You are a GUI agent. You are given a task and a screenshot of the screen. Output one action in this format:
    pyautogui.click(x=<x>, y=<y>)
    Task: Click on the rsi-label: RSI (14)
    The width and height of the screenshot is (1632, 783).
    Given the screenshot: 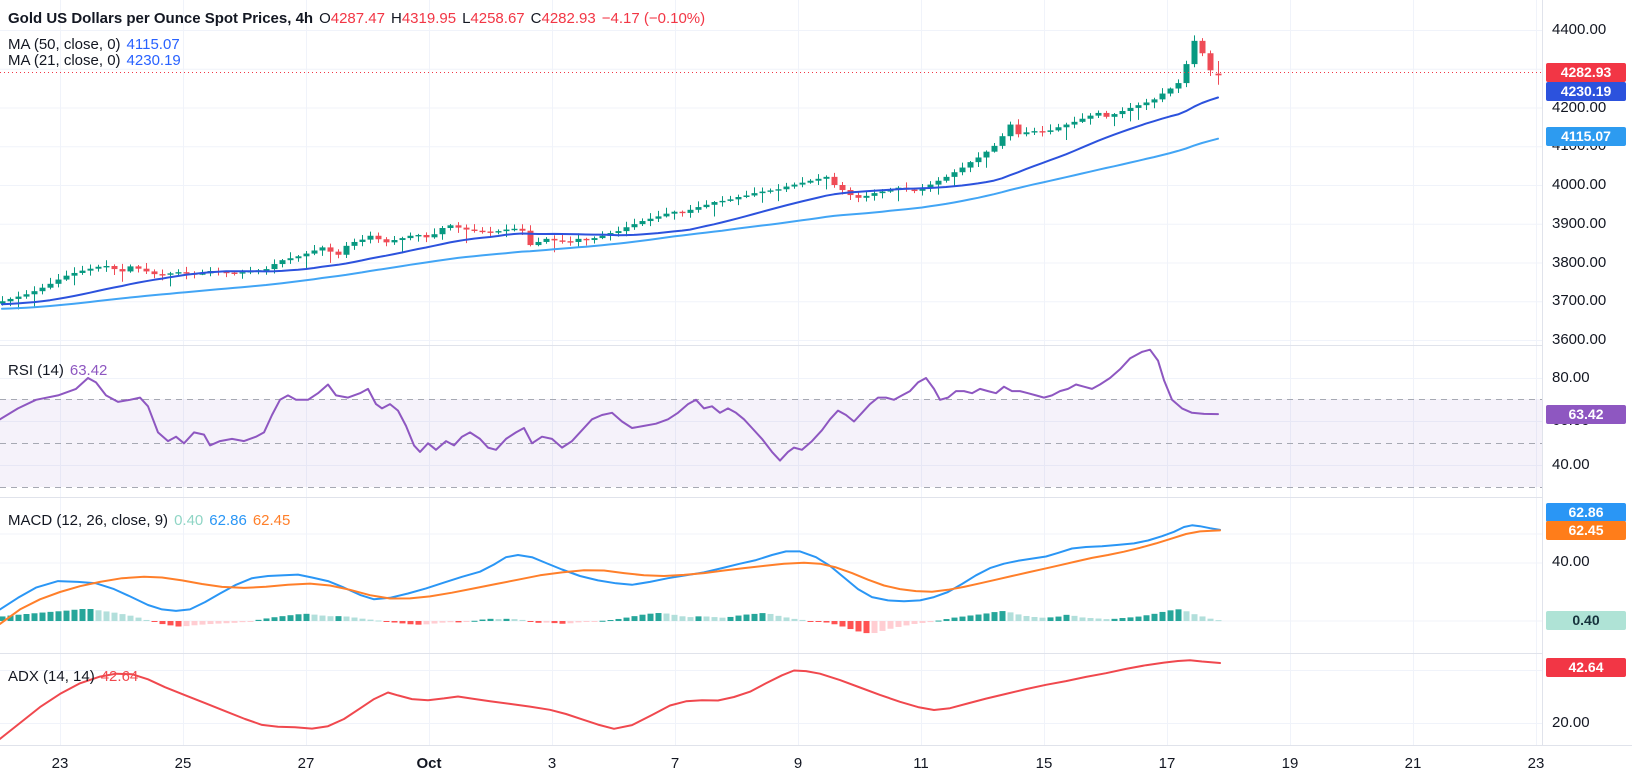 What is the action you would take?
    pyautogui.click(x=36, y=370)
    